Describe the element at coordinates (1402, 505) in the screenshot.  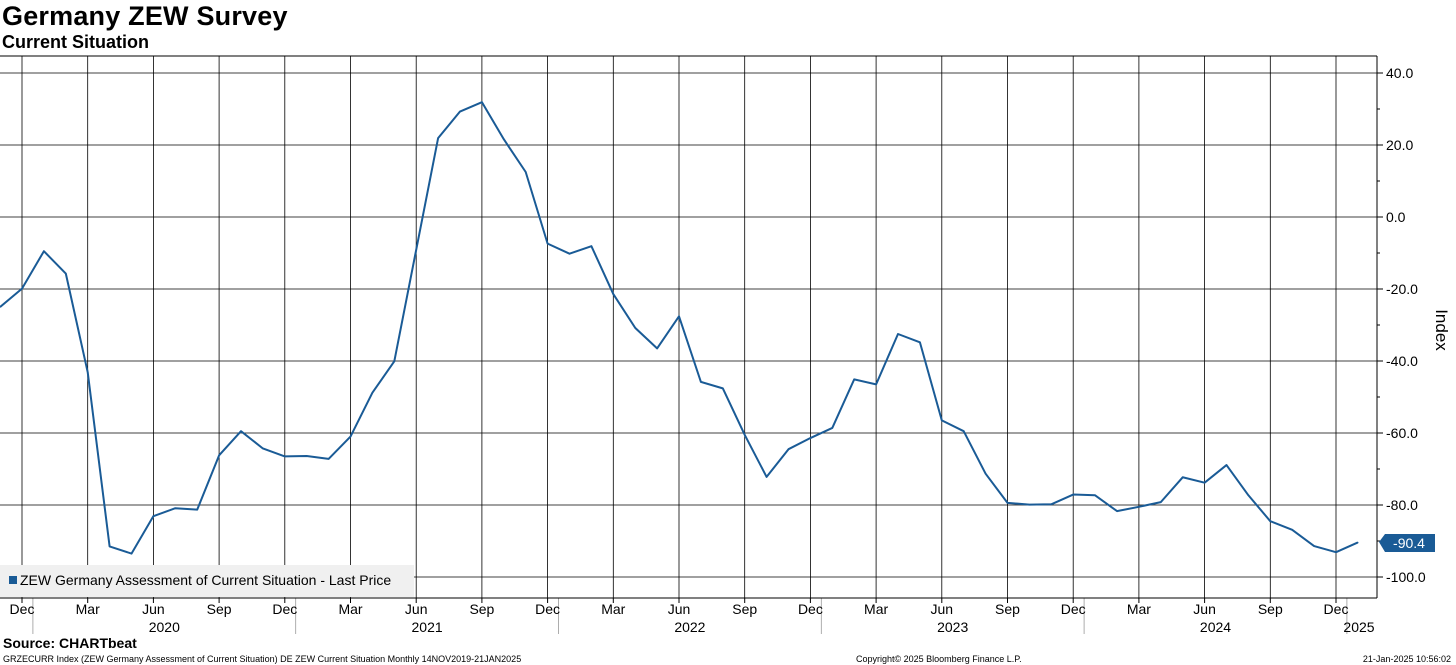
I see `y-tick-label: -80.0` at that location.